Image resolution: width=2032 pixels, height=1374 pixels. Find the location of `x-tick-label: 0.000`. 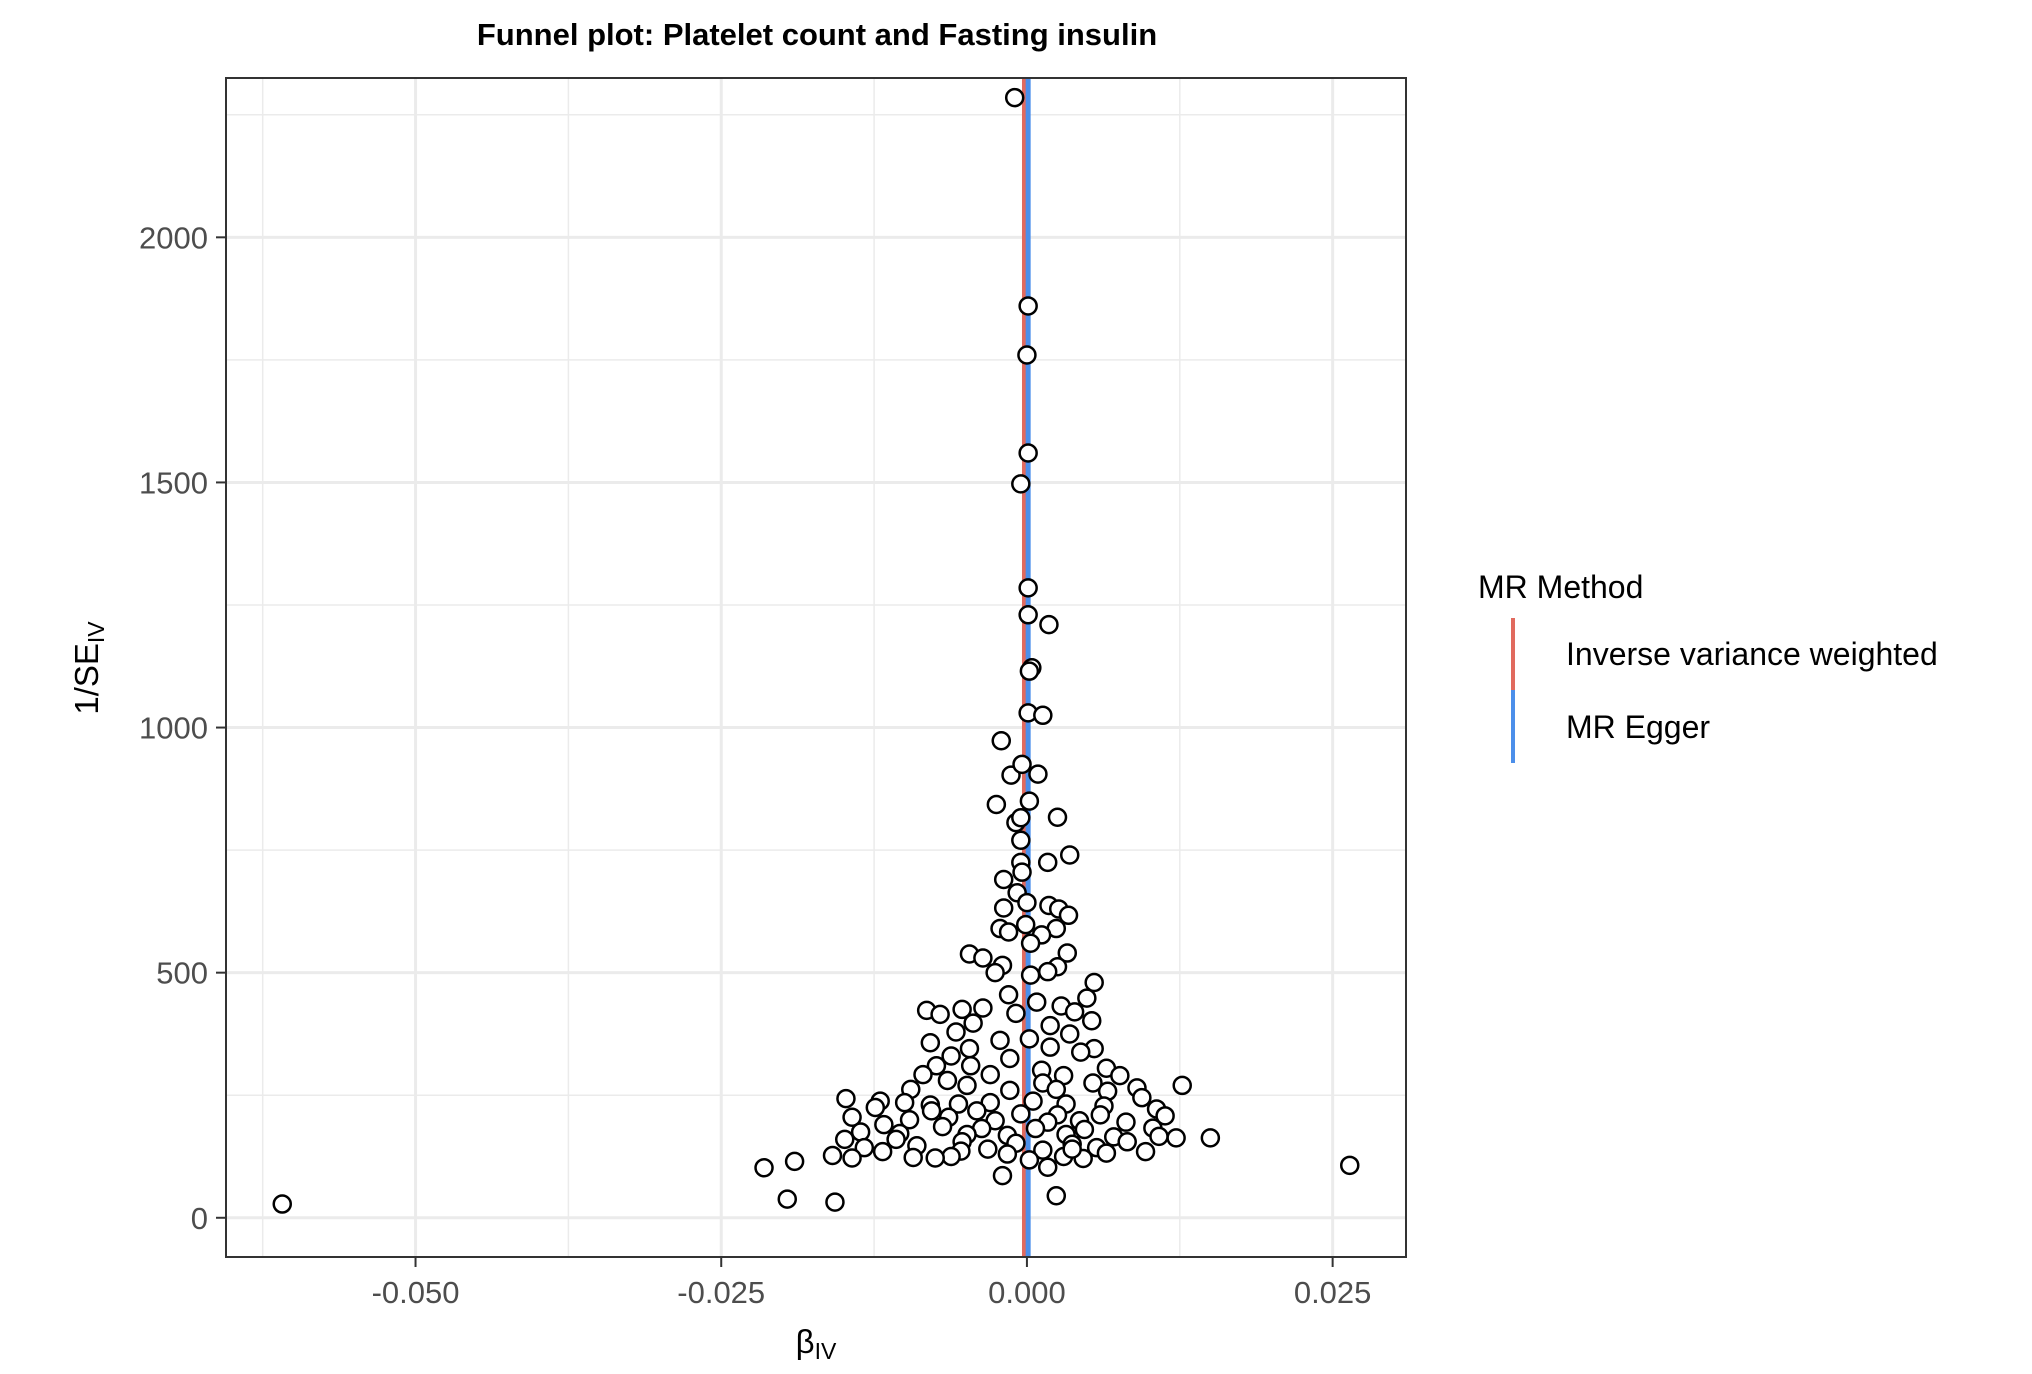

x-tick-label: 0.000 is located at coordinates (1027, 1292).